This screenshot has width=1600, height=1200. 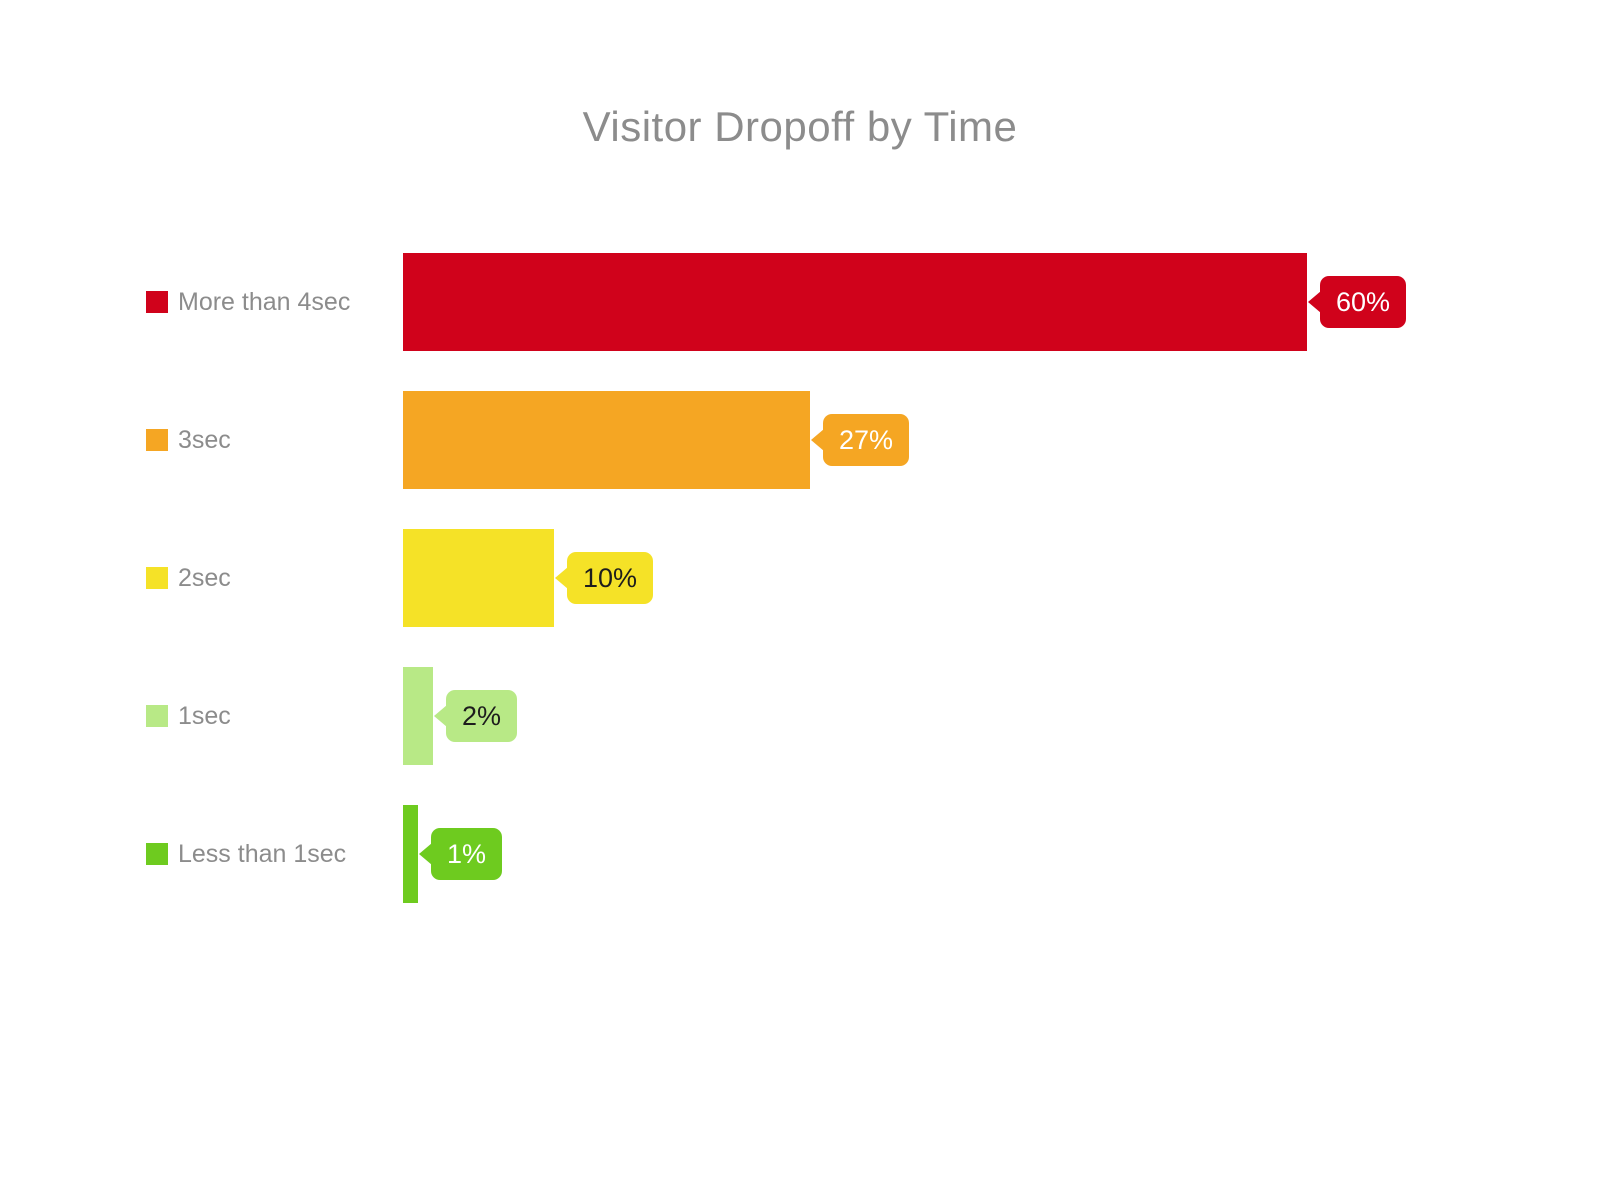 I want to click on category-label: Less than 1sec, so click(x=262, y=853).